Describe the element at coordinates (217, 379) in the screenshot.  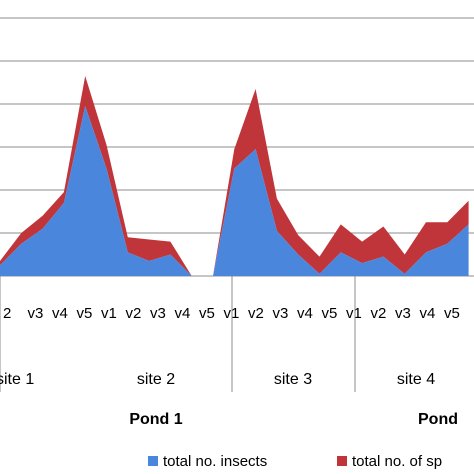
I see `x-axis-site-labels: site 1 site 2 site 3 site 4` at that location.